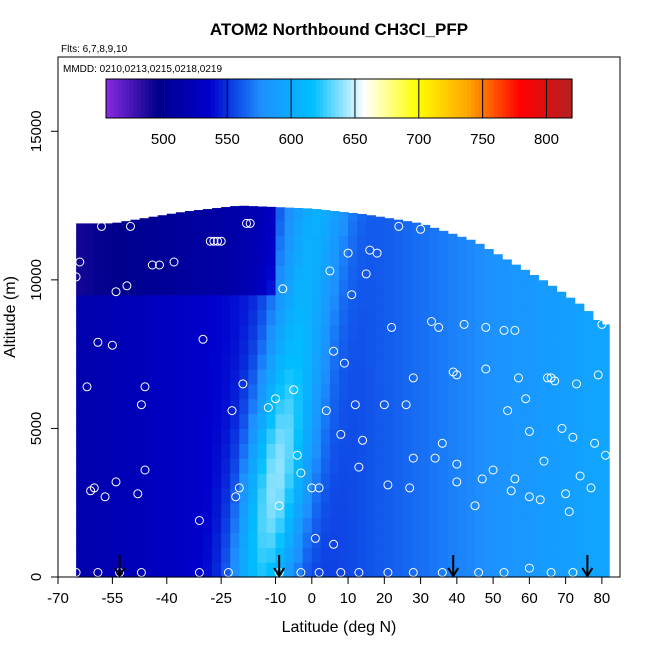  Describe the element at coordinates (221, 598) in the screenshot. I see `x-tick-label: -25` at that location.